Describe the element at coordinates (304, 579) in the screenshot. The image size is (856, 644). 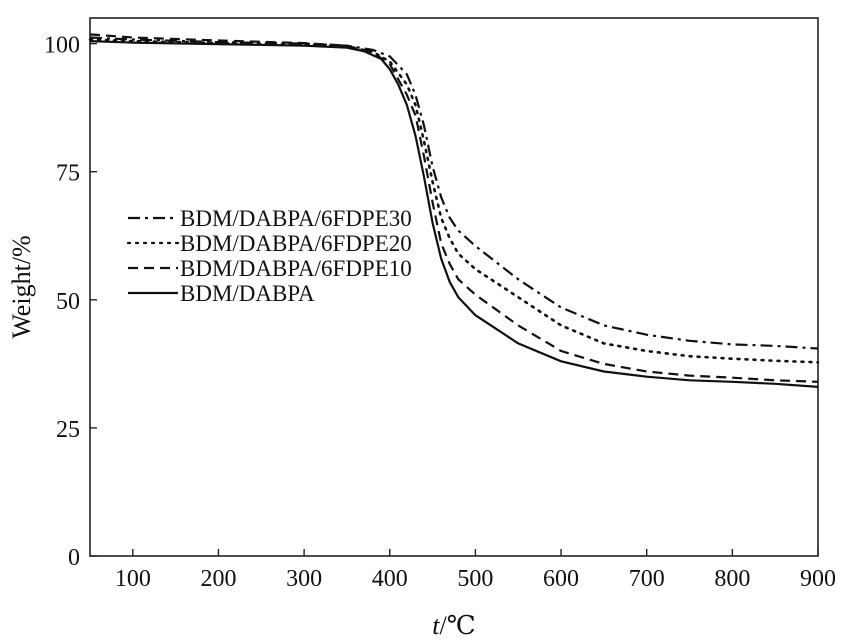
I see `x-tick-label: 300` at that location.